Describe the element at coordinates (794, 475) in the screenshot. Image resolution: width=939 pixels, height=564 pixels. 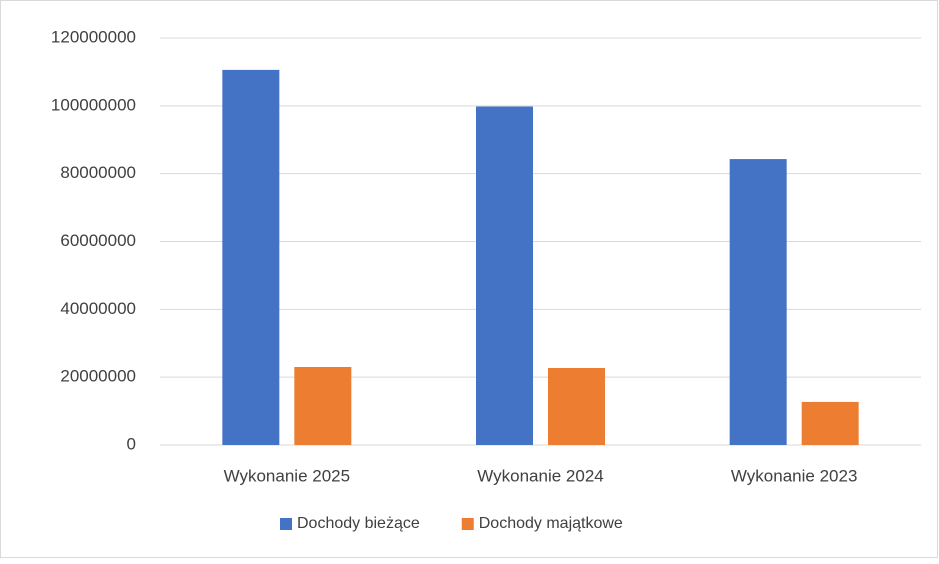
I see `x-tick-label: Wykonanie 2023` at that location.